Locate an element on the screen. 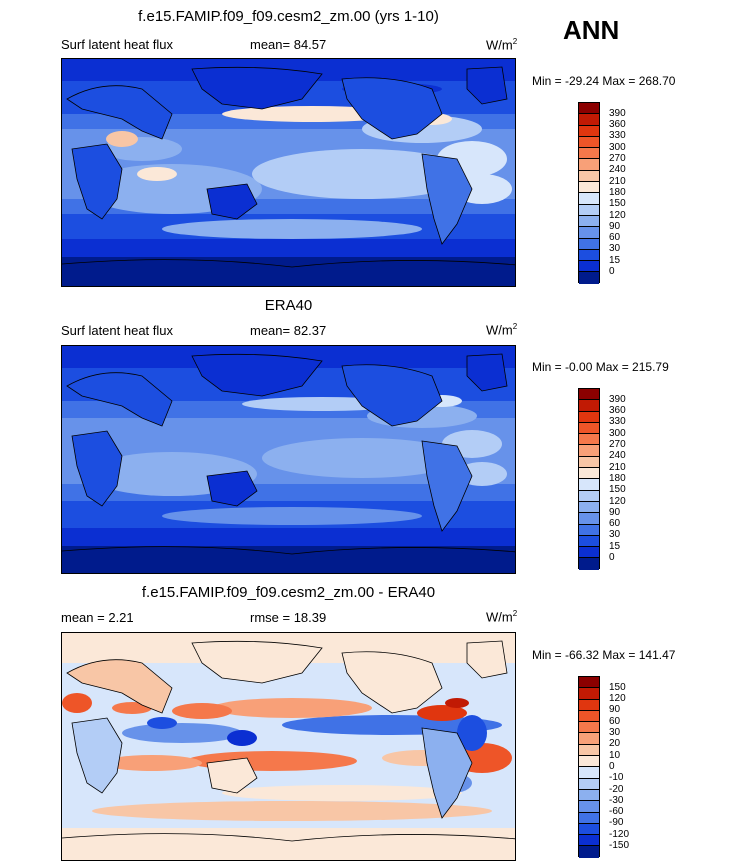 The height and width of the screenshot is (866, 733). panel-mean-label: mean = 2.21 is located at coordinates (97, 617).